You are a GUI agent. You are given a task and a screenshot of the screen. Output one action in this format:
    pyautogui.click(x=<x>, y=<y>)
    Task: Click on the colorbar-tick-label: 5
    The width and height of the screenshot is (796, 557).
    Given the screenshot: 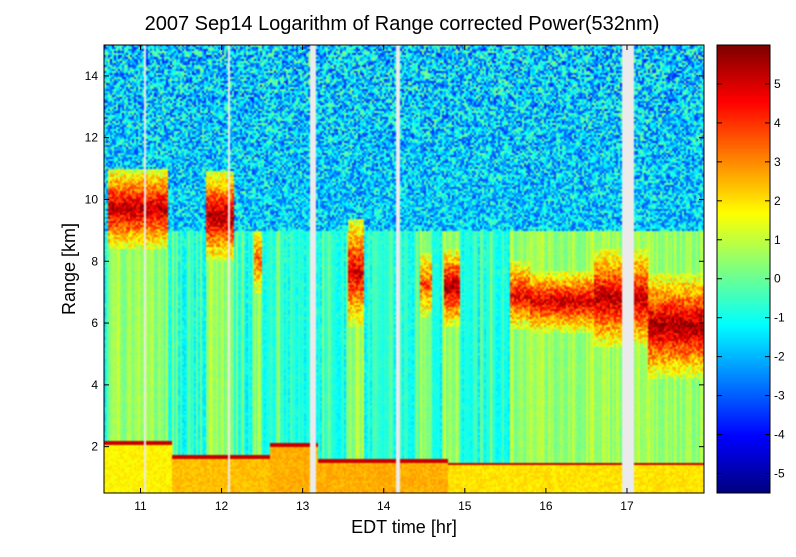 What is the action you would take?
    pyautogui.click(x=777, y=84)
    